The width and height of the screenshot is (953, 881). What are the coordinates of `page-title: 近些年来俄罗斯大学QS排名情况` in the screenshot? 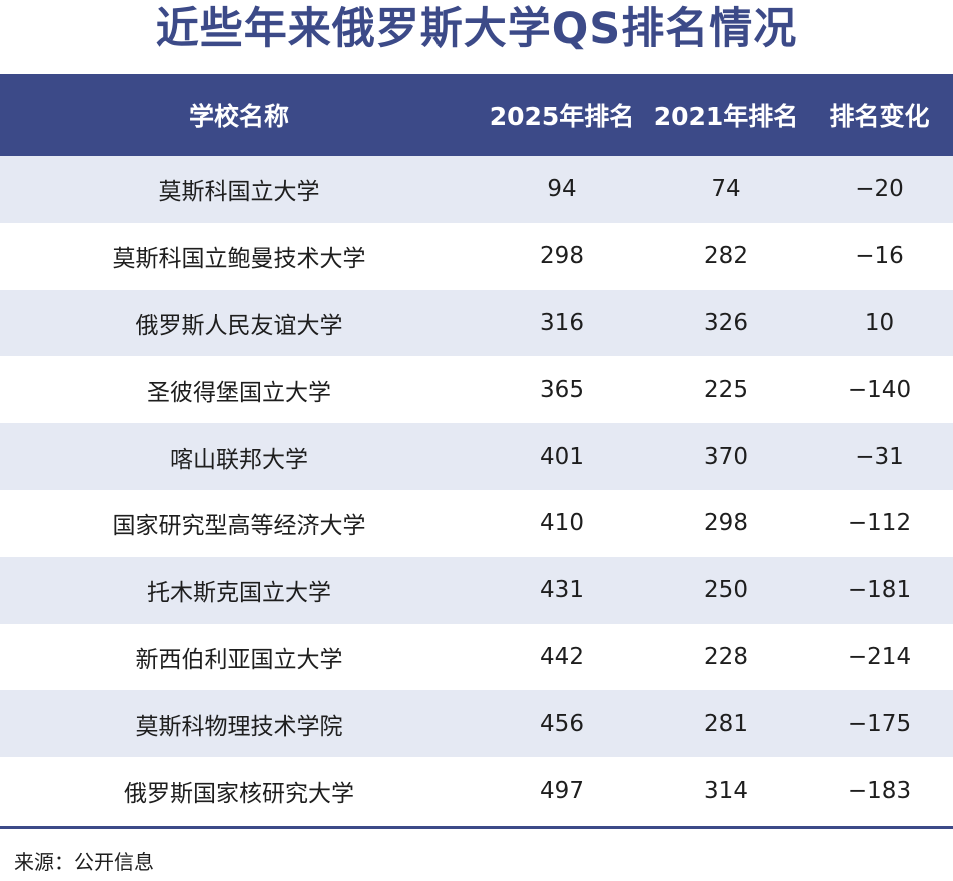 It's located at (476, 29).